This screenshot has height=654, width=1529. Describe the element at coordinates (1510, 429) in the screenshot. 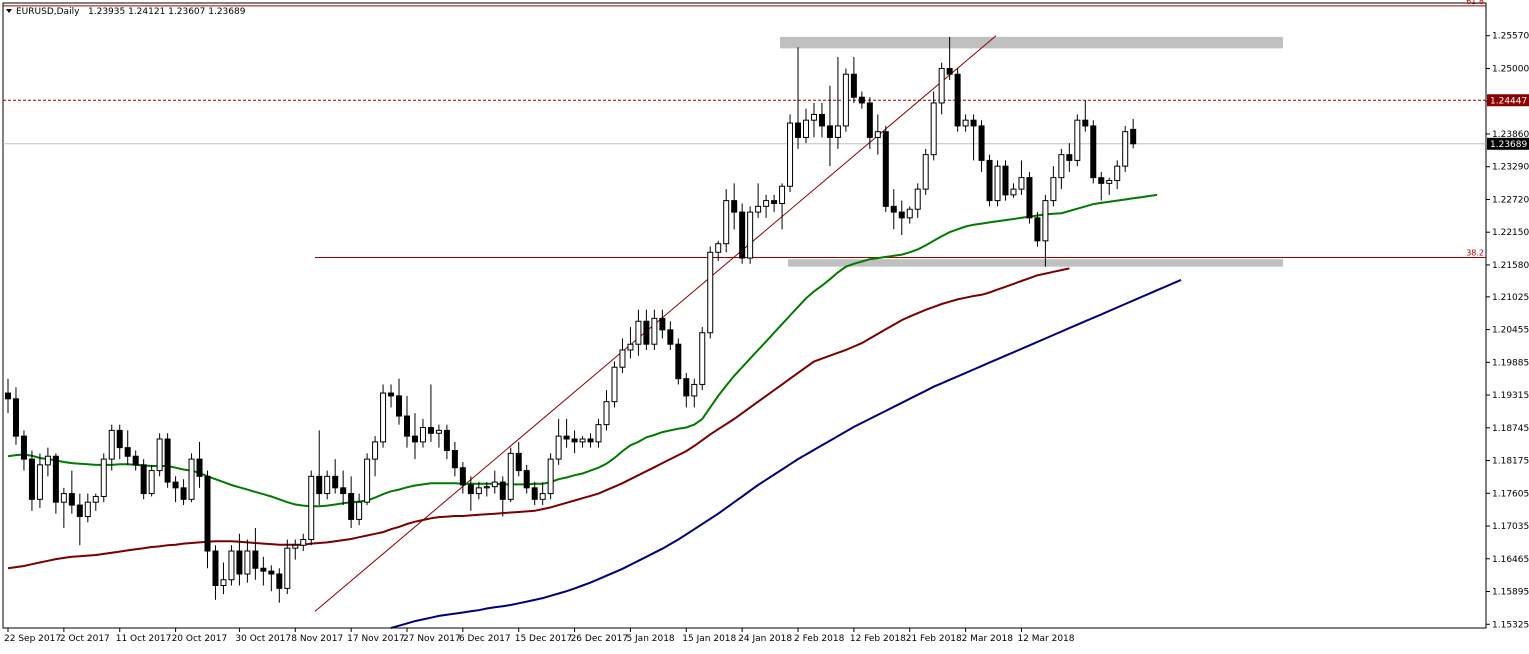

I see `y-tick-label: 1.18745` at that location.